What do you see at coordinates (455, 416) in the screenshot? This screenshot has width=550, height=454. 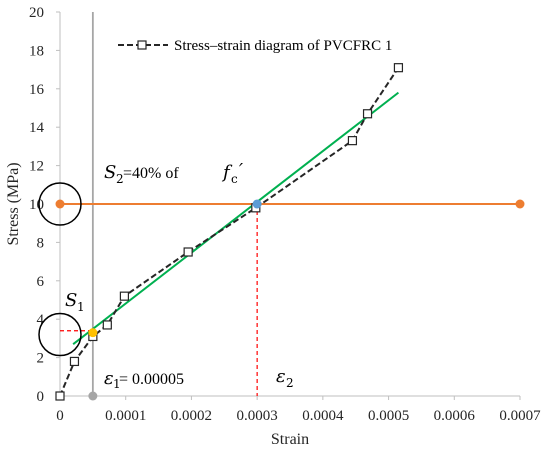 I see `x-tick-label: 0.0006` at bounding box center [455, 416].